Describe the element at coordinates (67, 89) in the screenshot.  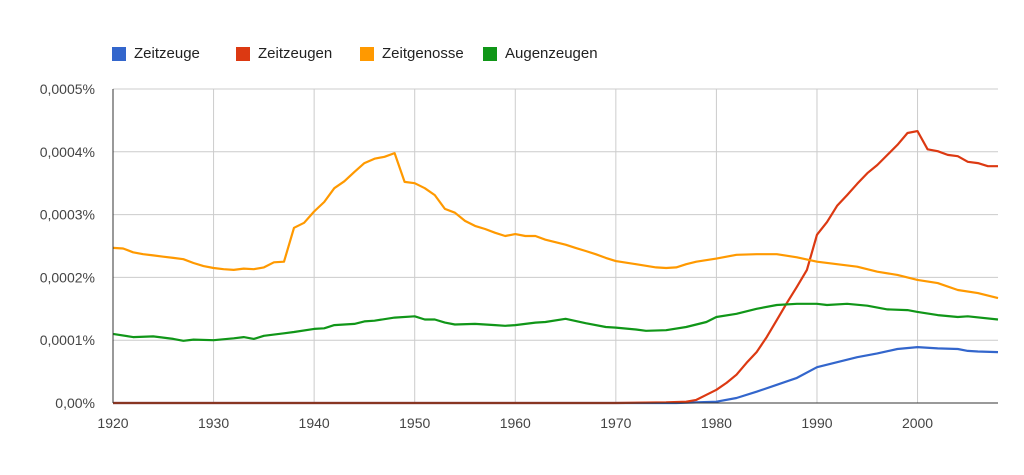
I see `y-tick-label: 0,0005%` at that location.